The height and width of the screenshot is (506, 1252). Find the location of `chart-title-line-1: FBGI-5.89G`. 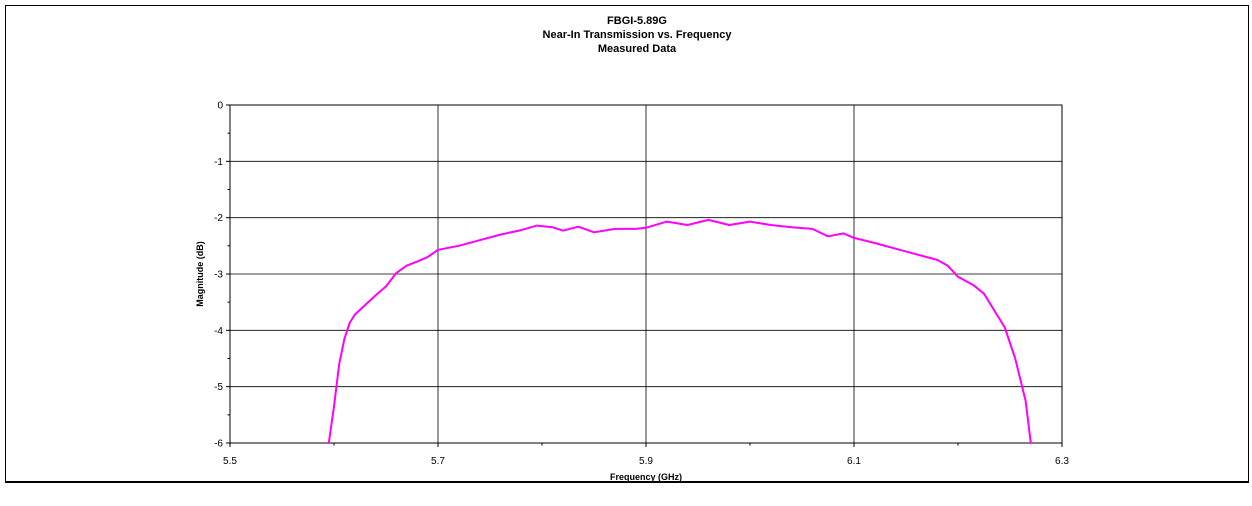

chart-title-line-1: FBGI-5.89G is located at coordinates (637, 21).